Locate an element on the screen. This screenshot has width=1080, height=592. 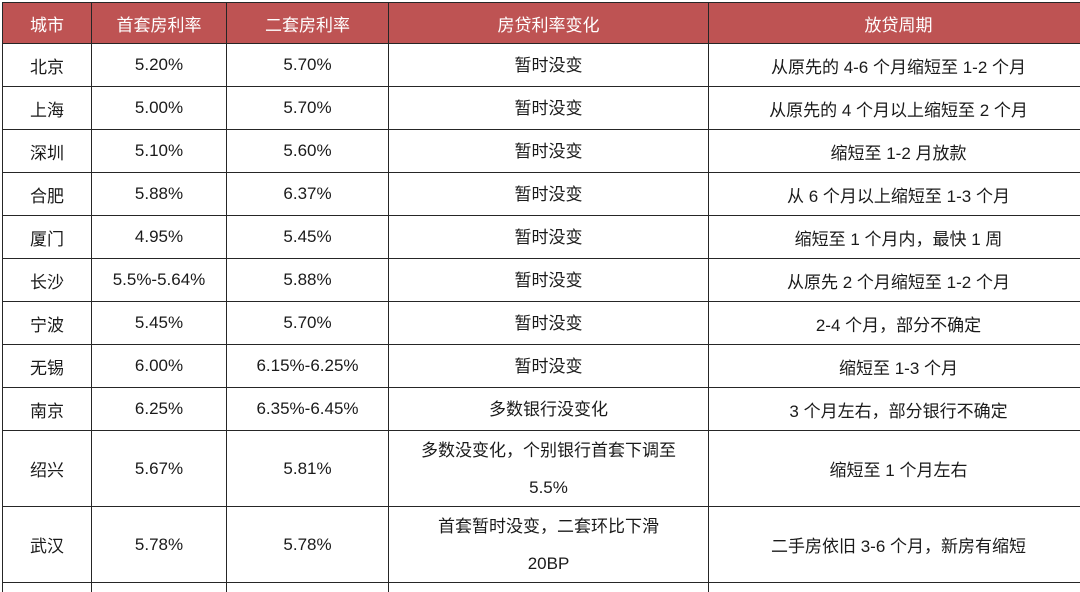
period-cell: 二手房依旧 3-6 个月，新房有缩短 is located at coordinates (894, 544).